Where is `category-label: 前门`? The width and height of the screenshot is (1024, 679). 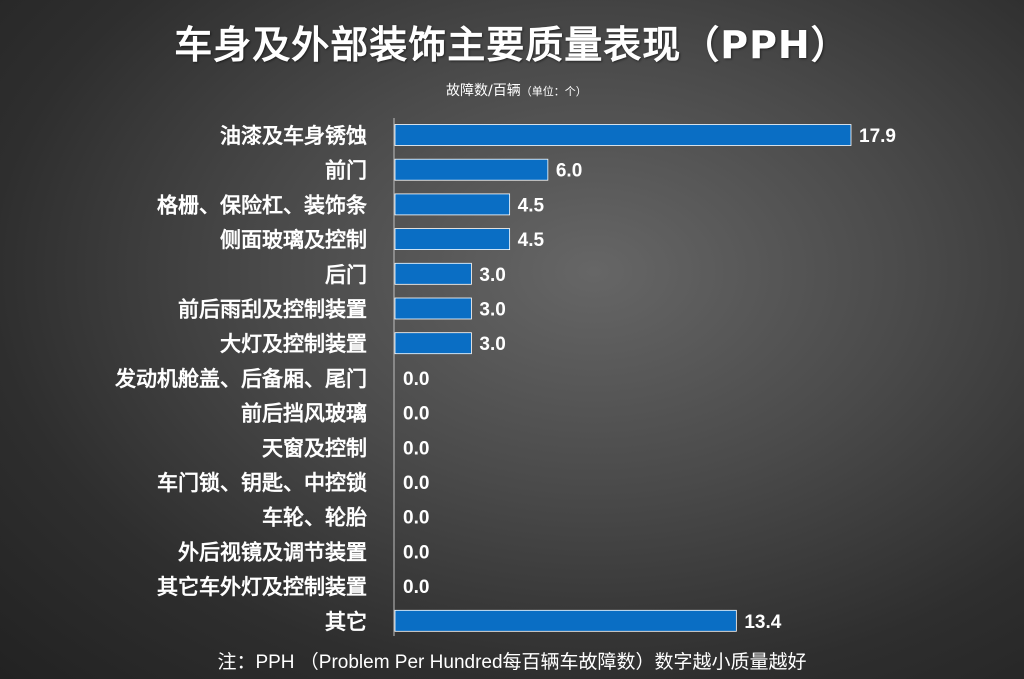 category-label: 前门 is located at coordinates (346, 171).